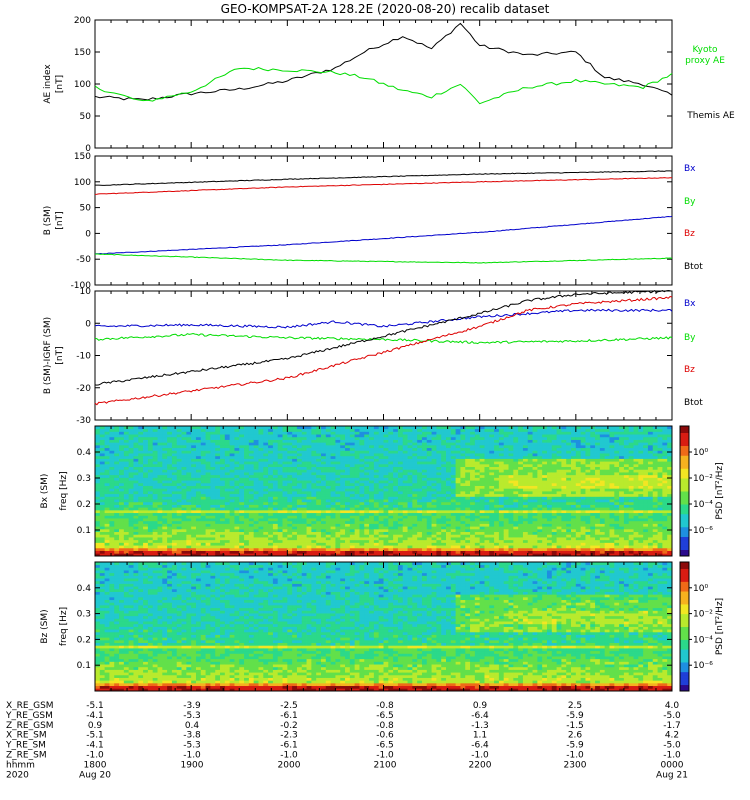 The height and width of the screenshot is (800, 750). Describe the element at coordinates (88, 234) in the screenshot. I see `y-tick-label: 0` at that location.